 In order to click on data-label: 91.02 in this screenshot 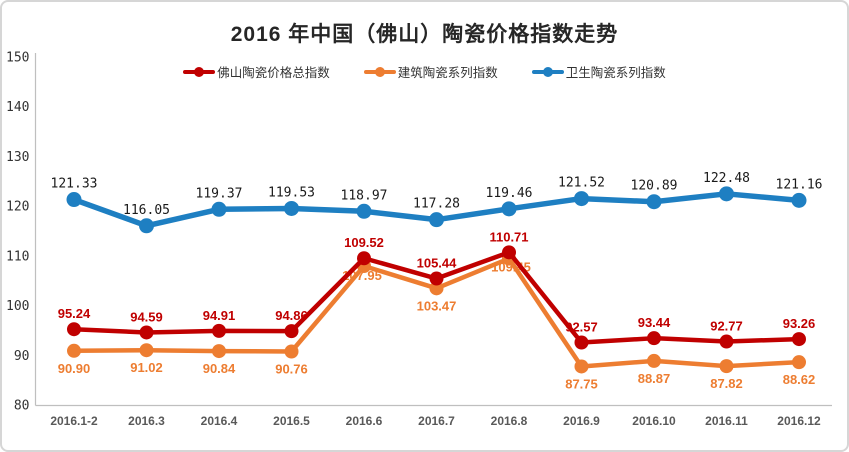, I will do `click(146, 367)`.